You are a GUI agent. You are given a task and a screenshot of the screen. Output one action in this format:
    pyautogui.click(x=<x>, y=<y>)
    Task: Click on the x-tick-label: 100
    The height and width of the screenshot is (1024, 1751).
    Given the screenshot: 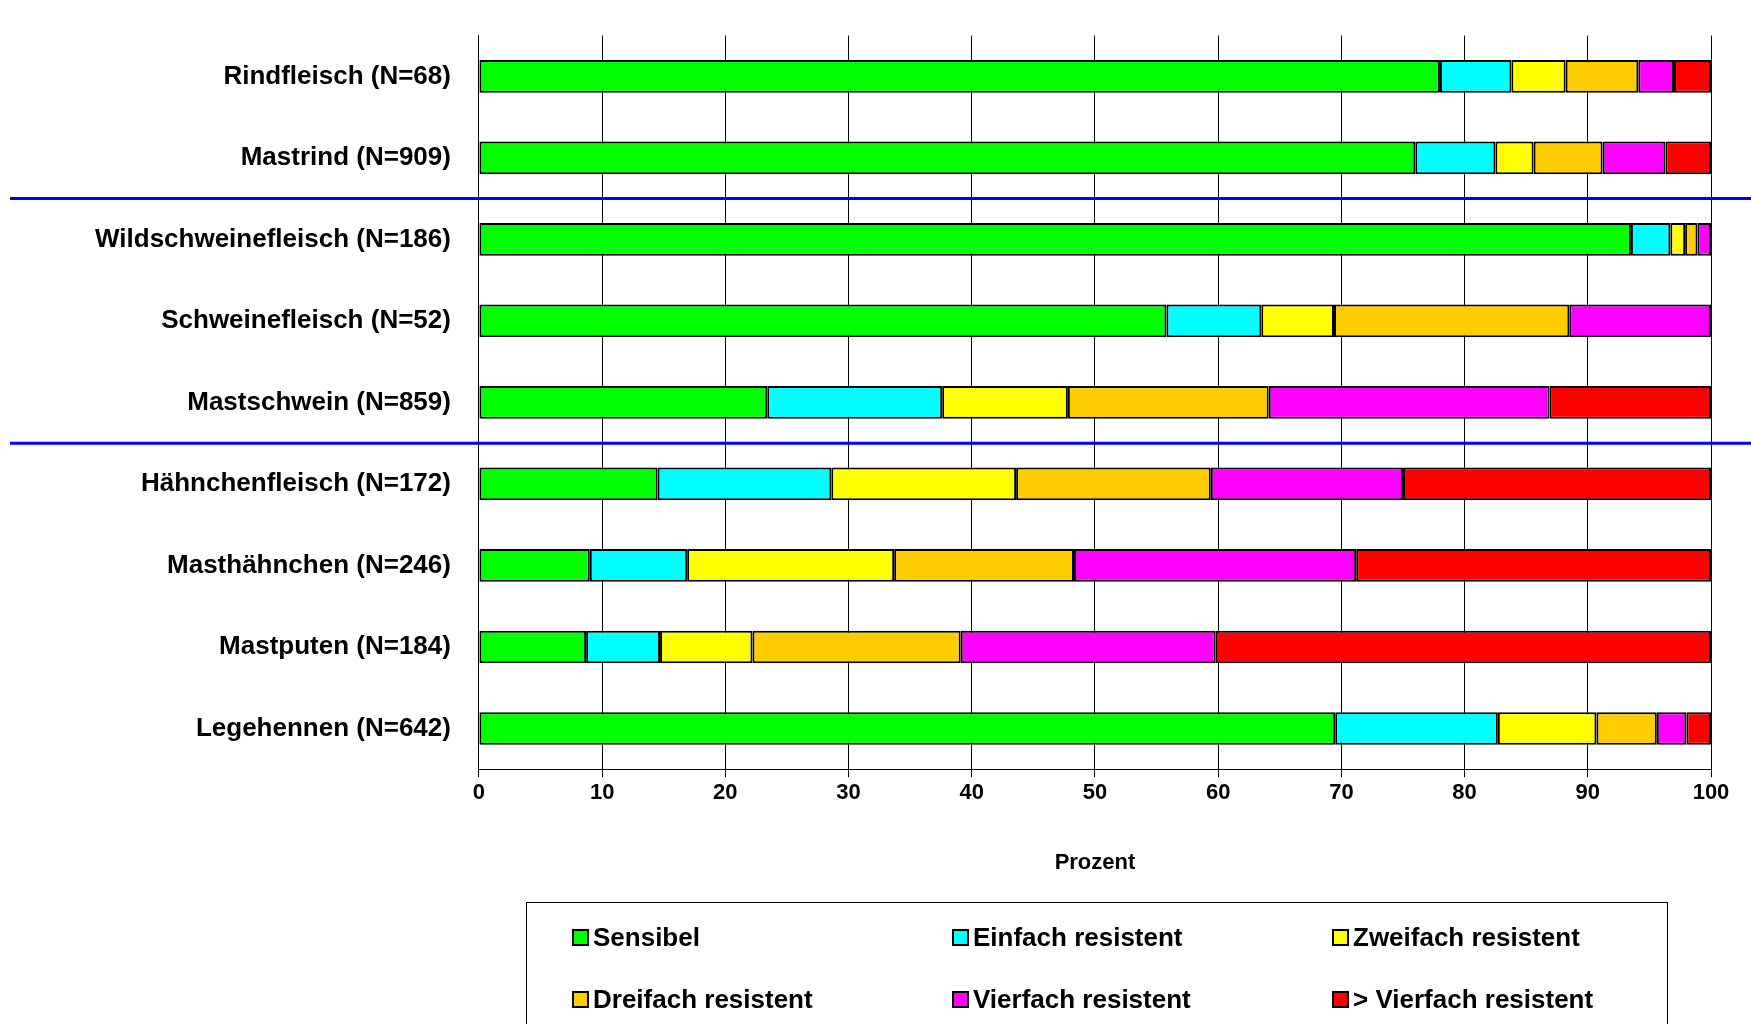 What is the action you would take?
    pyautogui.click(x=1711, y=792)
    